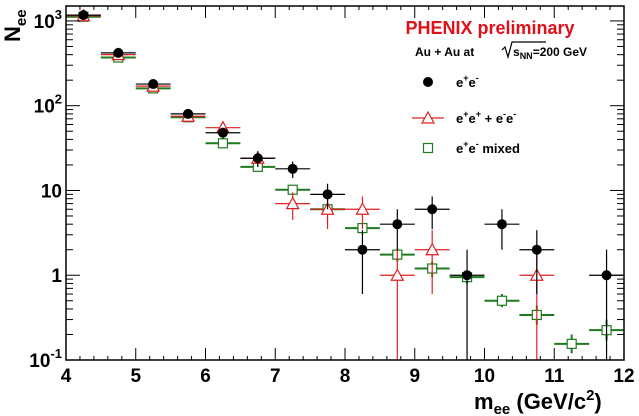 The width and height of the screenshot is (639, 416). I want to click on svg-text: Au + Au at, so click(444, 52).